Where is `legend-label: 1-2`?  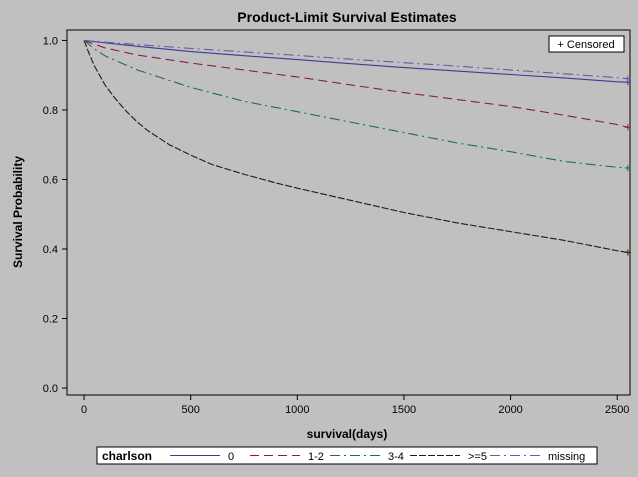
legend-label: 1-2 is located at coordinates (316, 457).